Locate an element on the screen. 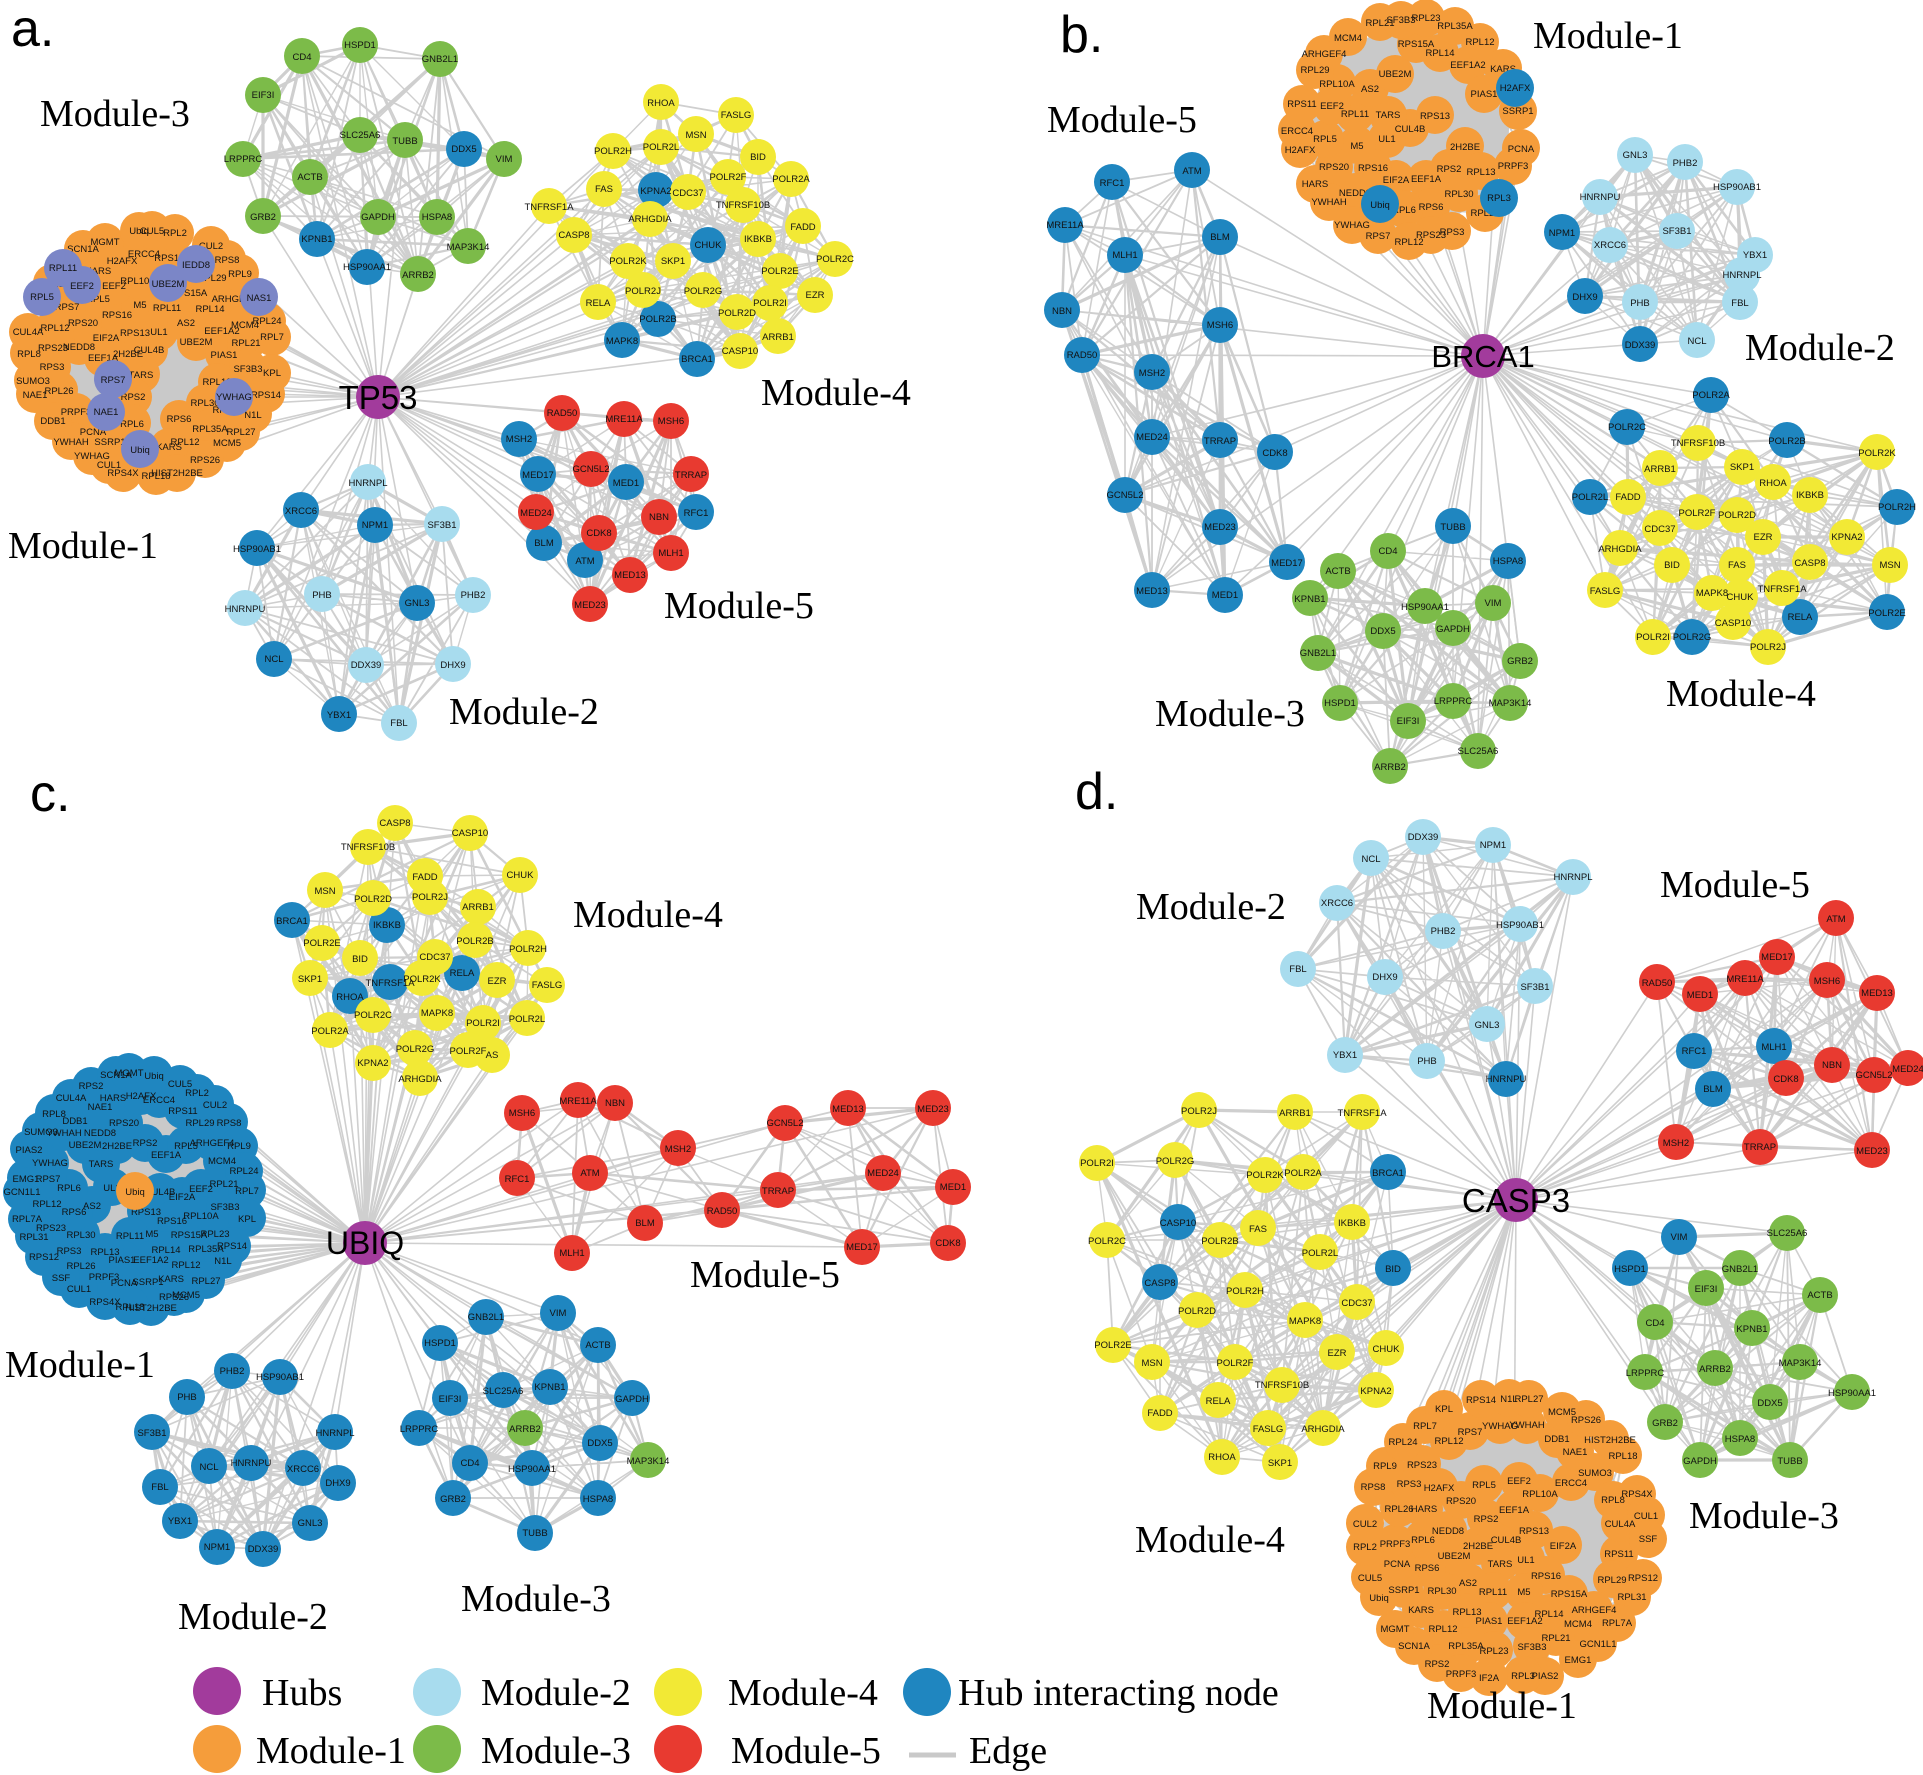 The height and width of the screenshot is (1775, 1923). svg-text: KARS is located at coordinates (171, 1279).